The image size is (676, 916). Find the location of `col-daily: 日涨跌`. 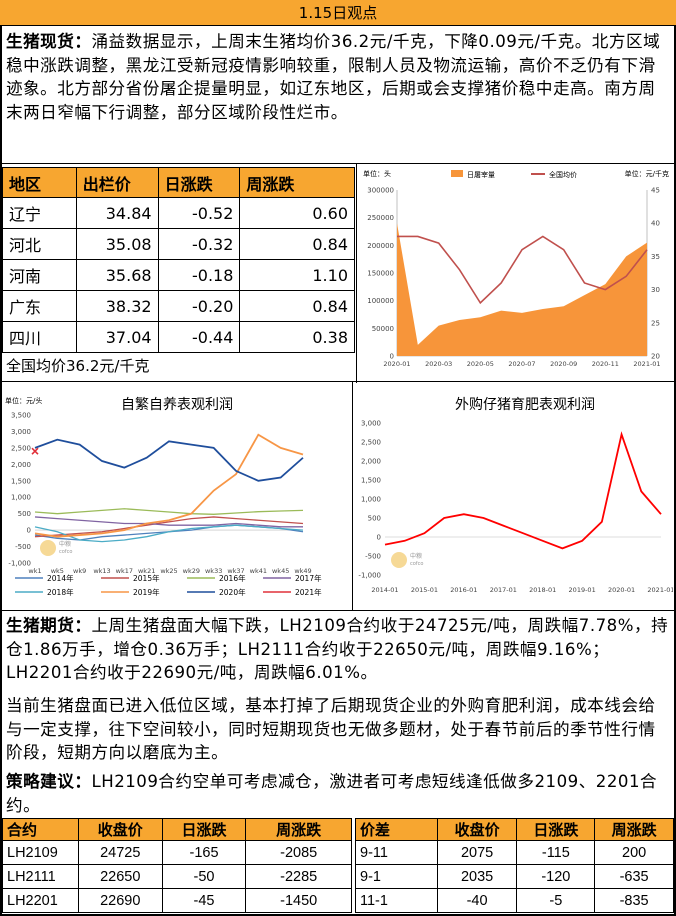

col-daily: 日涨跌 is located at coordinates (556, 829).